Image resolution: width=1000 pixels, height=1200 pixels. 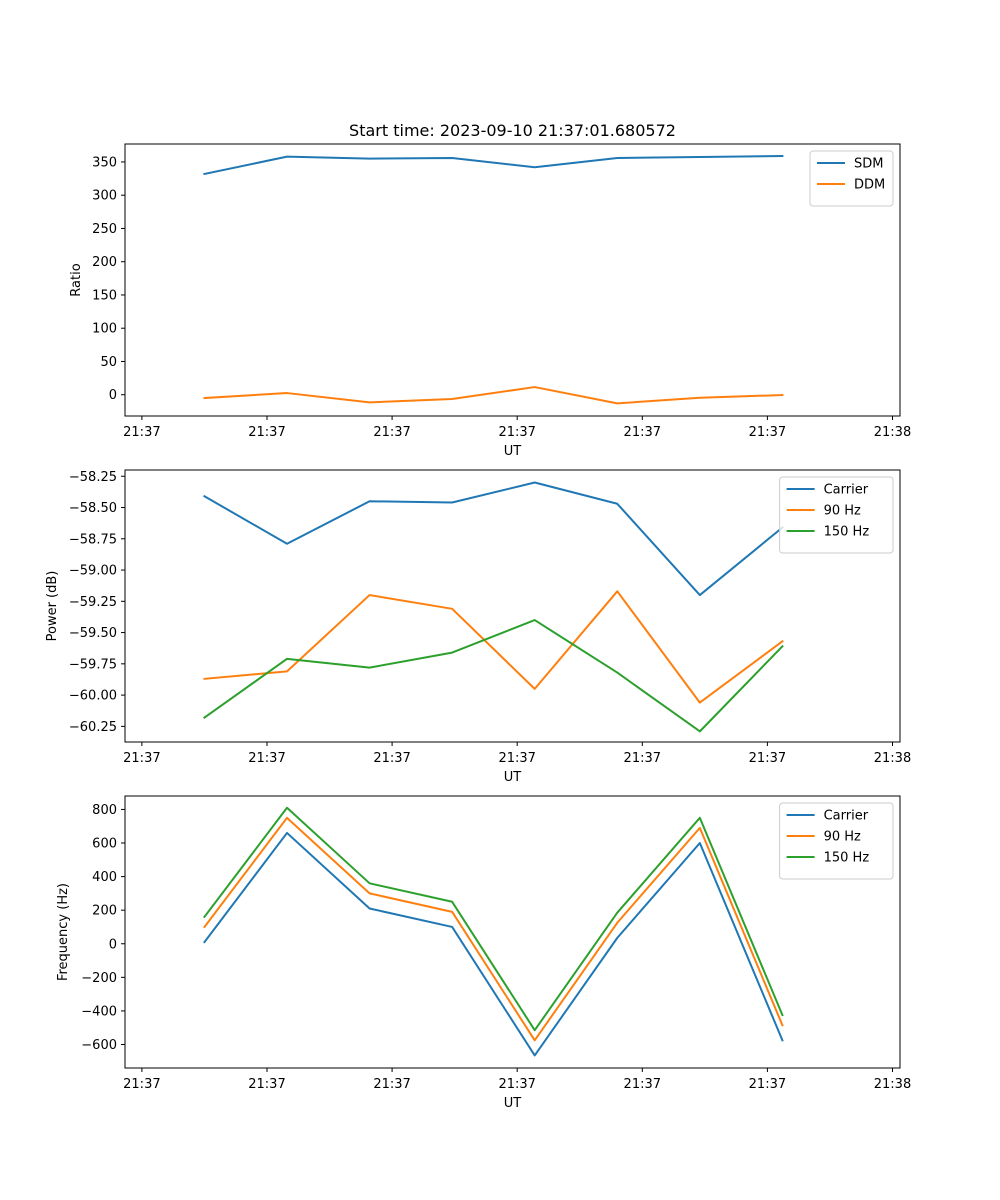 What do you see at coordinates (93, 696) in the screenshot?
I see `y-tick-label: −60.00` at bounding box center [93, 696].